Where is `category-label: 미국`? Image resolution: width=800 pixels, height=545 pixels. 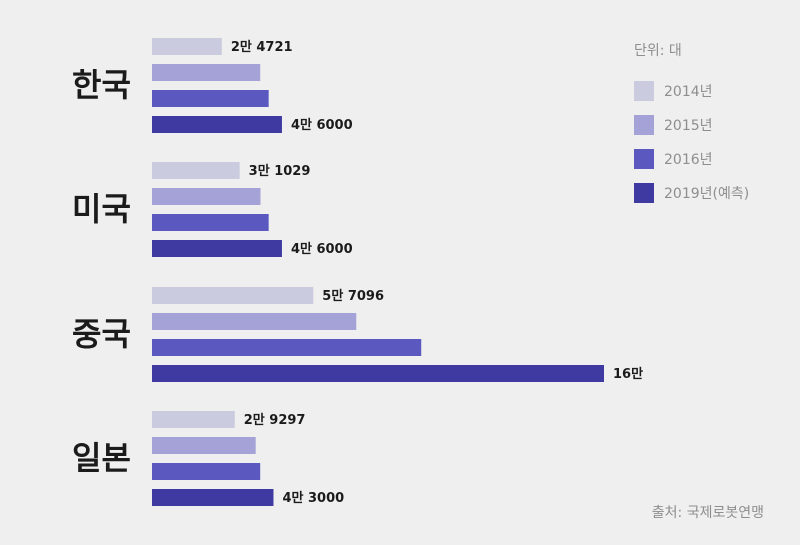
category-label: 미국 is located at coordinates (101, 209).